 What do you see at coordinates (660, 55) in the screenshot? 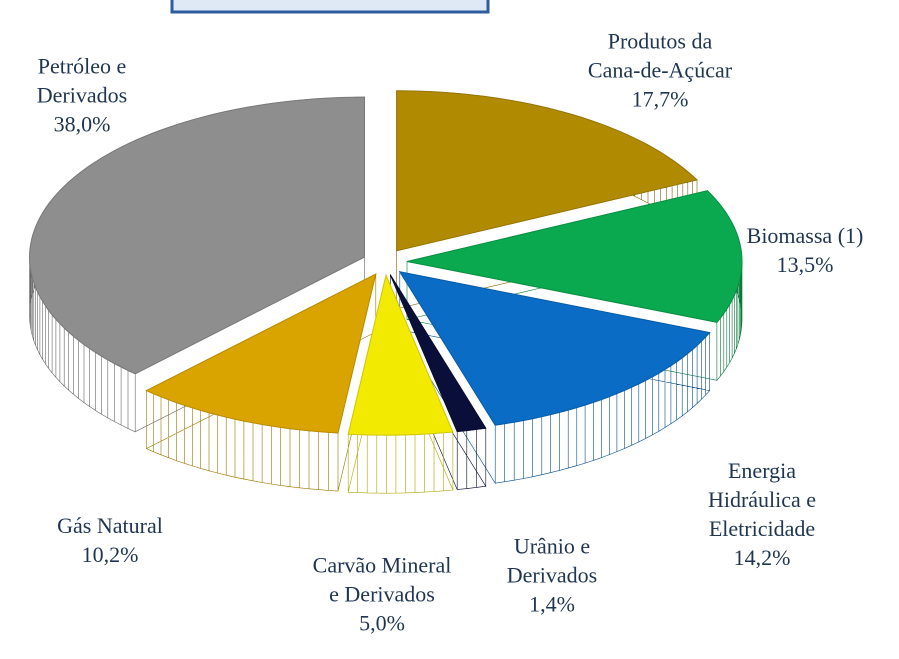
I see `category-label: Produtos da Cana-de-Açúcar` at bounding box center [660, 55].